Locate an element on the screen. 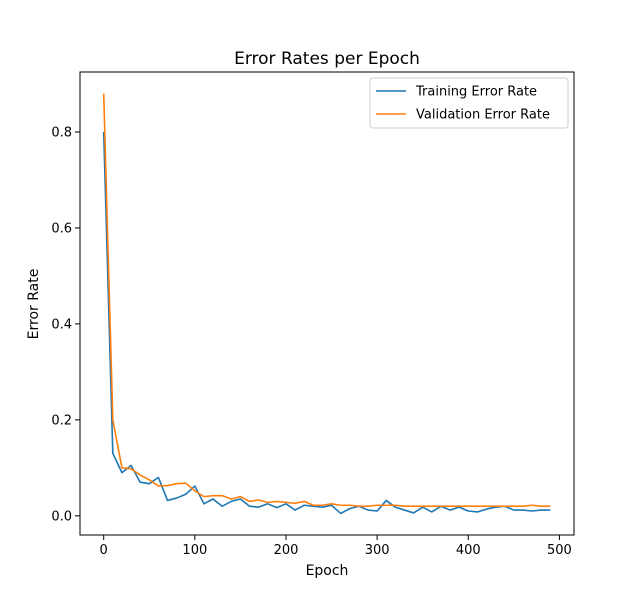 This screenshot has width=638, height=600. y-axis-label: Error Rate is located at coordinates (34, 304).